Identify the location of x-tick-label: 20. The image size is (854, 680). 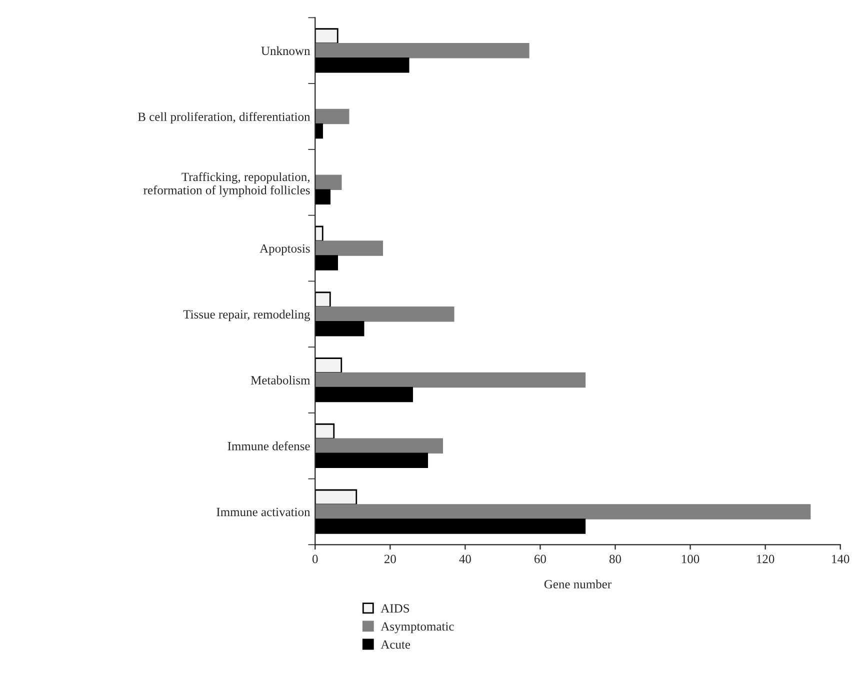
(390, 559).